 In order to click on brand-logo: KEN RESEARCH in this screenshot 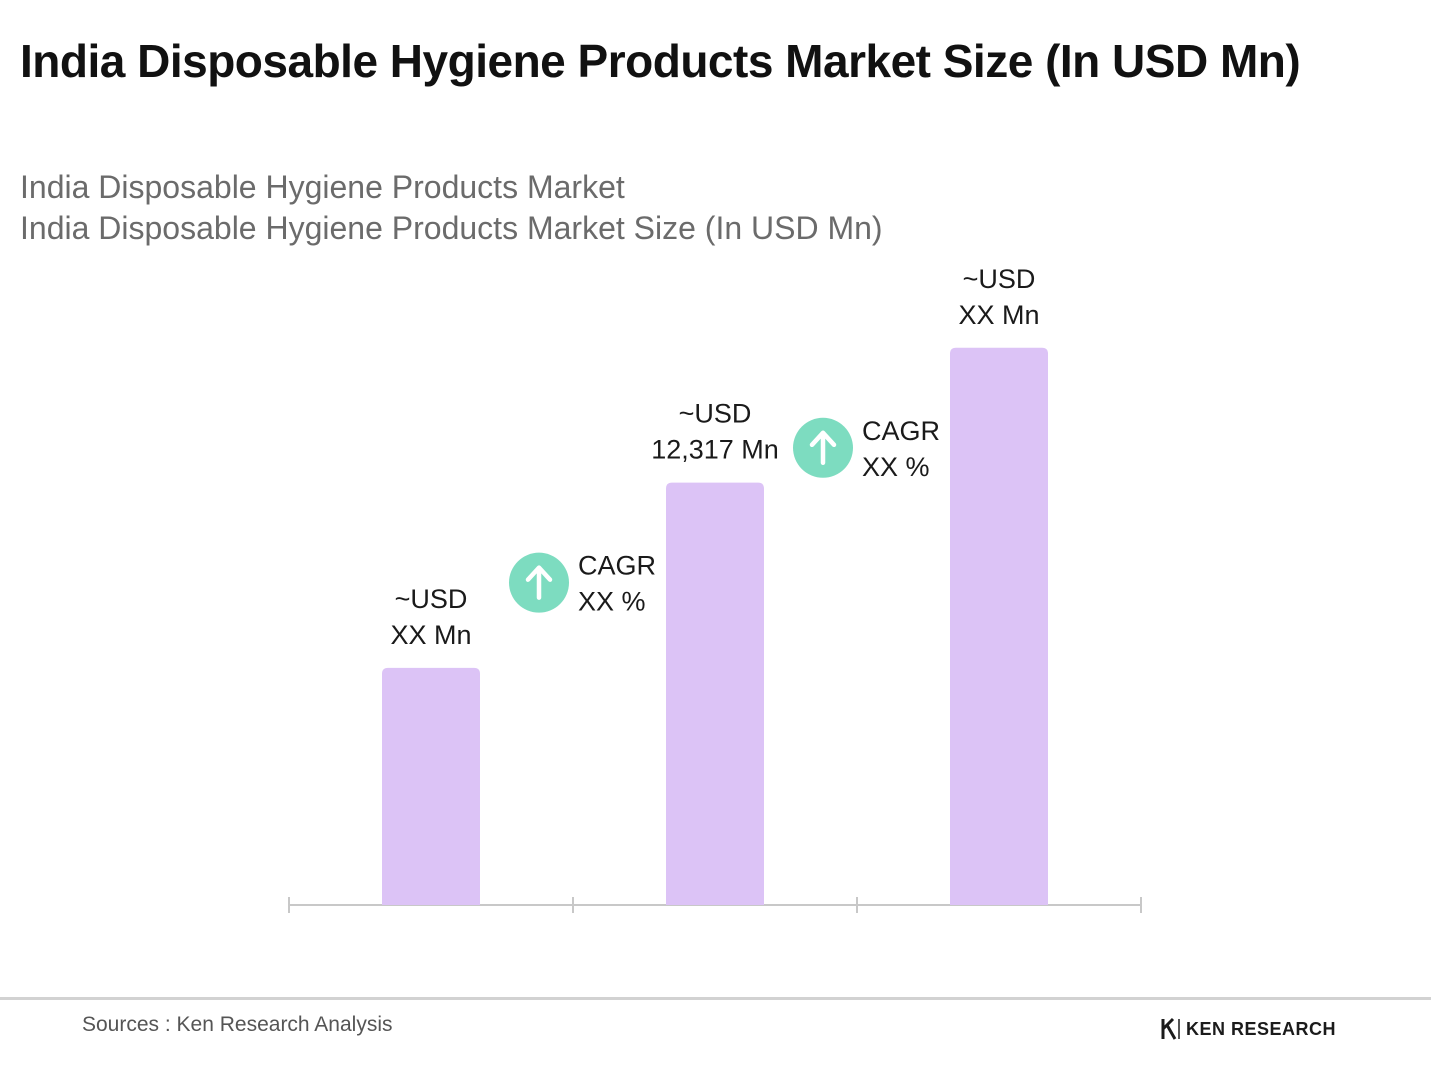, I will do `click(1248, 1029)`.